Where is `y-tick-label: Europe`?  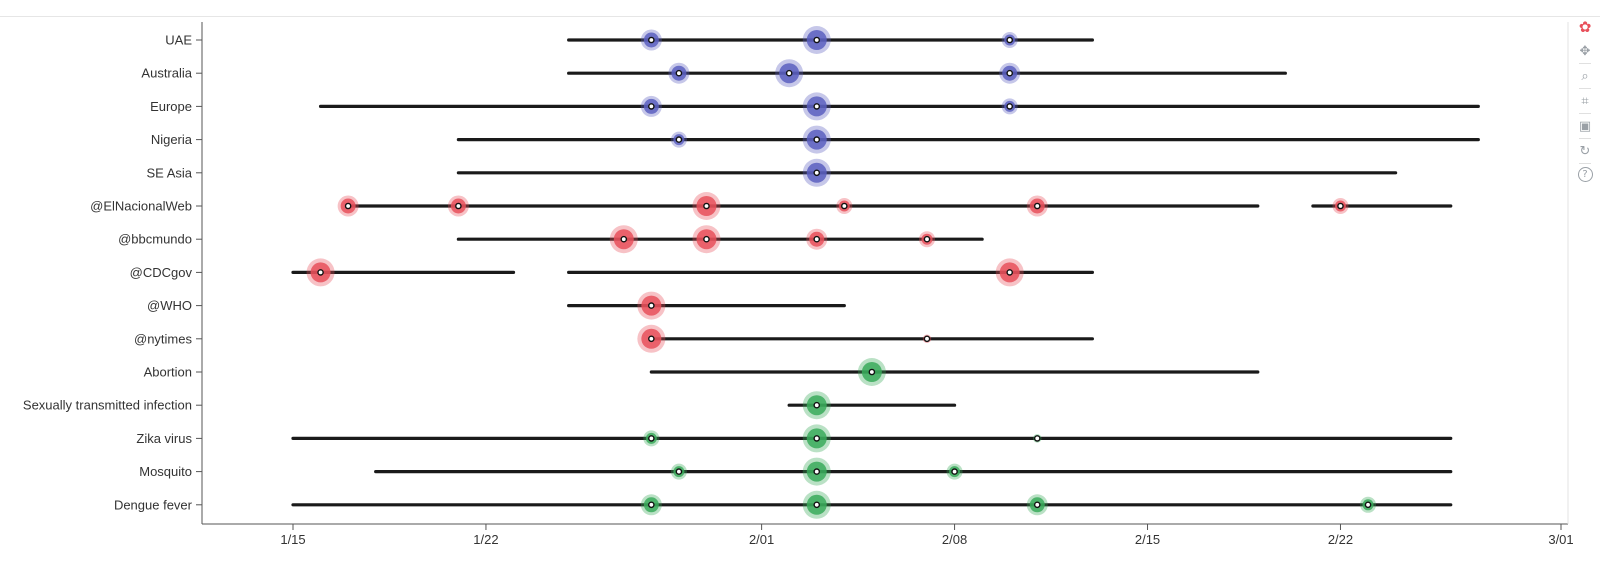 y-tick-label: Europe is located at coordinates (171, 106).